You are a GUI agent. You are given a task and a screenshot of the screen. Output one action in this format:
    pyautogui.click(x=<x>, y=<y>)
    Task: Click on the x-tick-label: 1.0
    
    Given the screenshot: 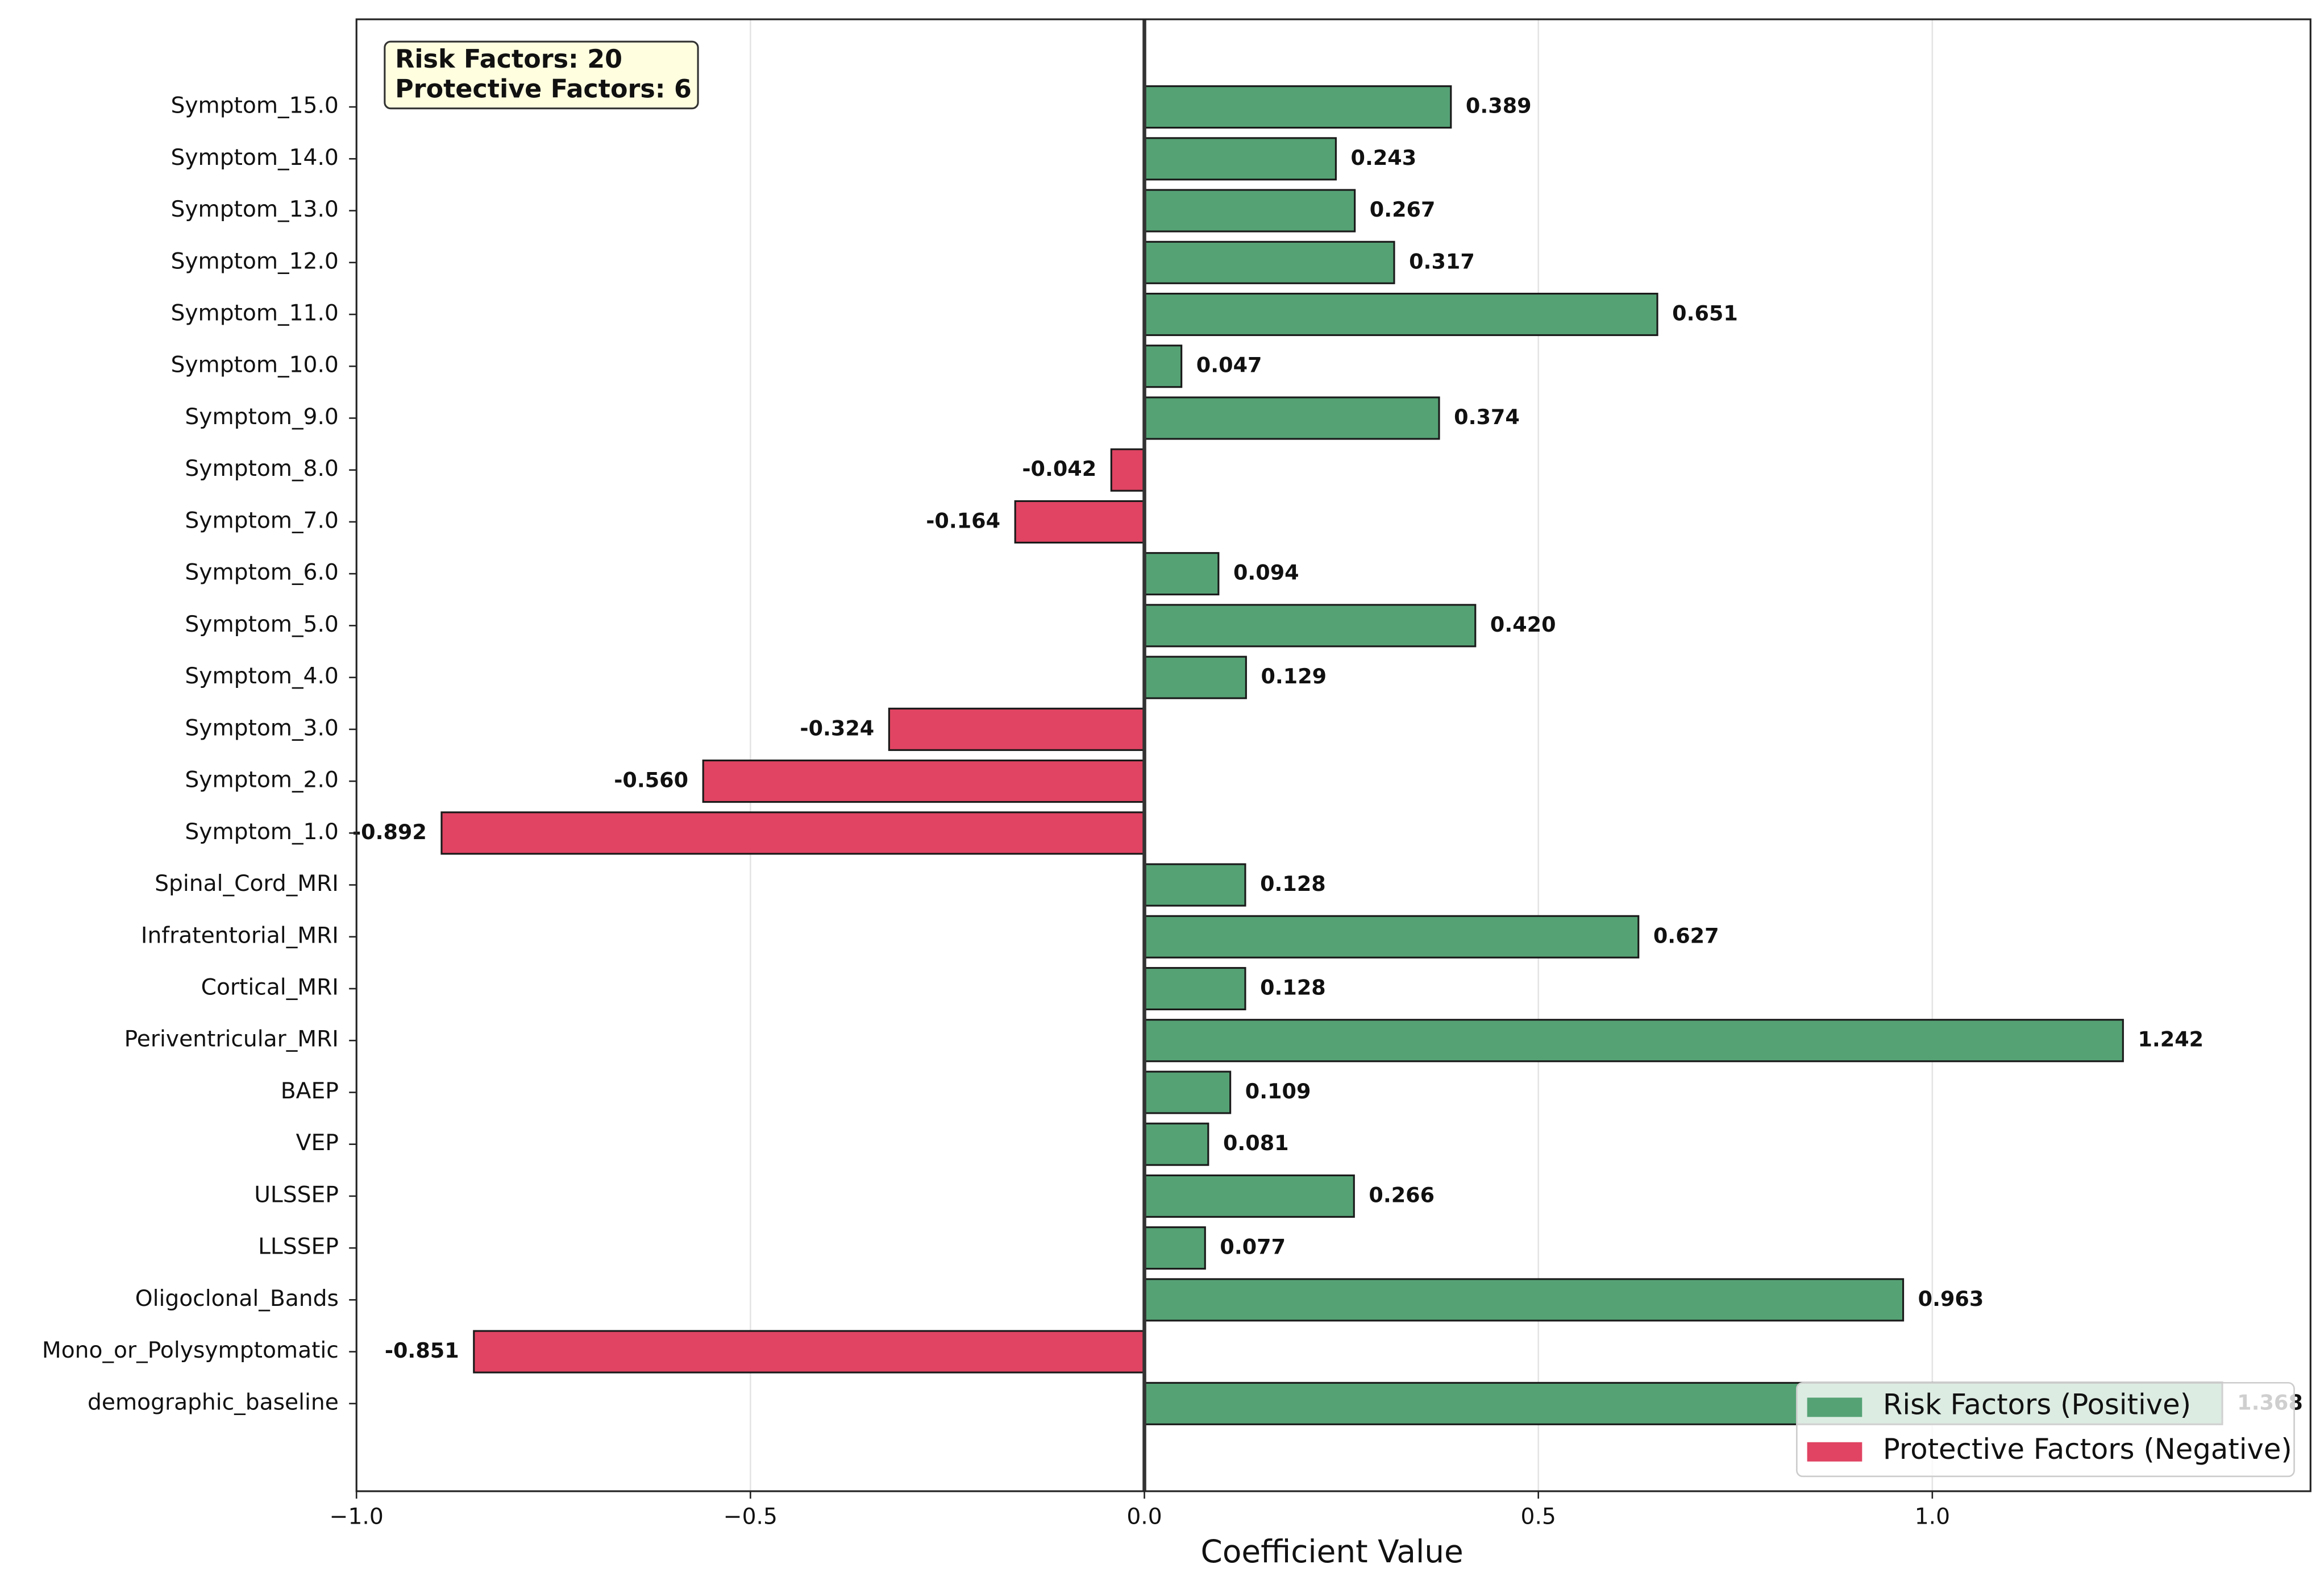 What is the action you would take?
    pyautogui.click(x=1933, y=1516)
    